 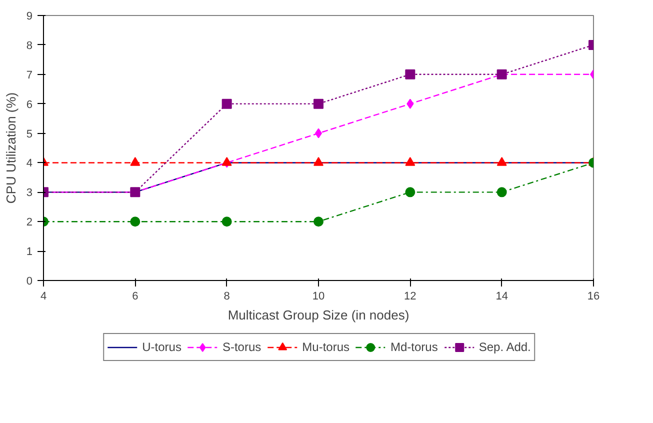 What do you see at coordinates (162, 347) in the screenshot?
I see `legend-label: U-torus` at bounding box center [162, 347].